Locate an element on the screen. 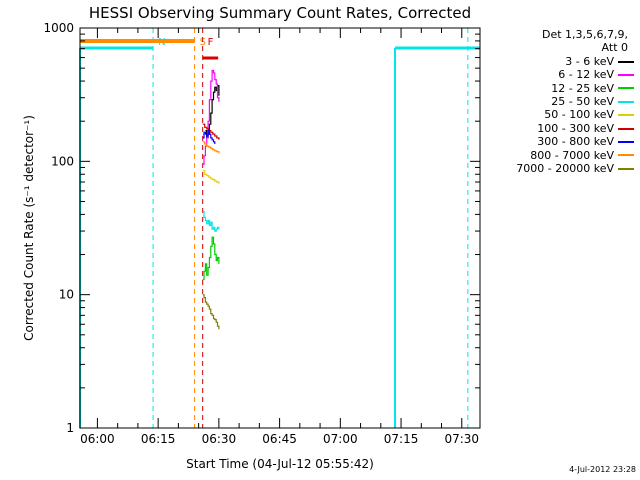 The height and width of the screenshot is (480, 640). marker-label-1: S is located at coordinates (203, 42).